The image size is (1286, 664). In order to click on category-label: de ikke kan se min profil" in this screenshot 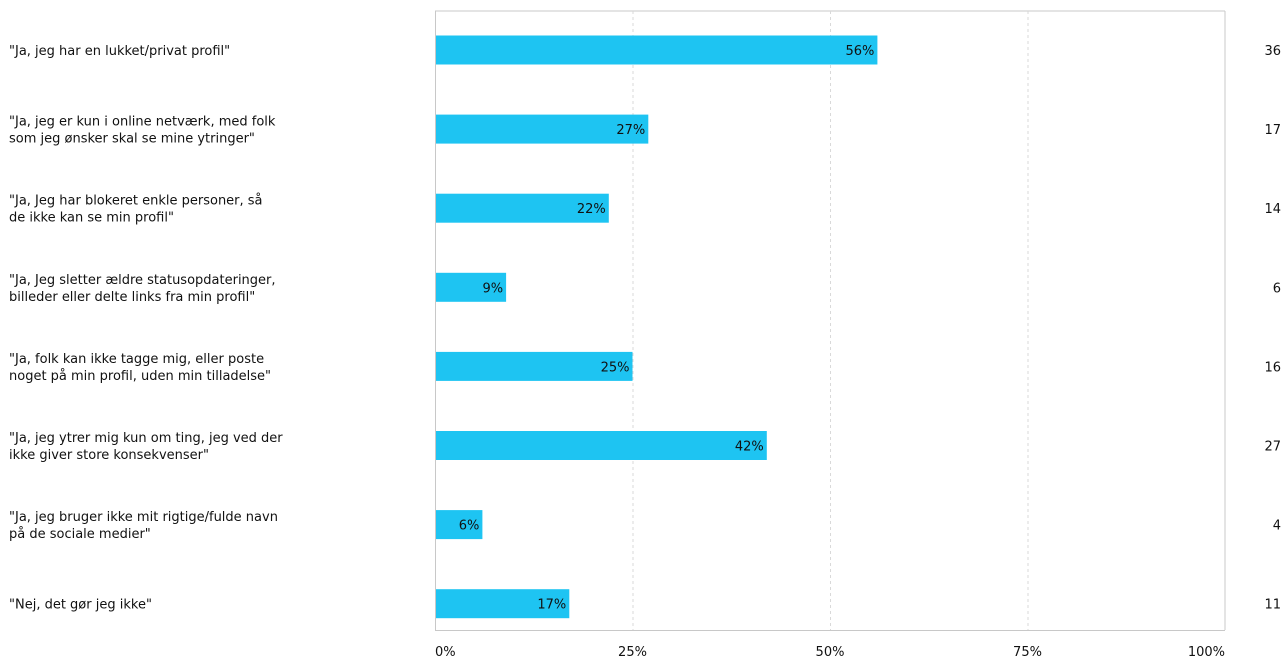, I will do `click(91, 218)`.